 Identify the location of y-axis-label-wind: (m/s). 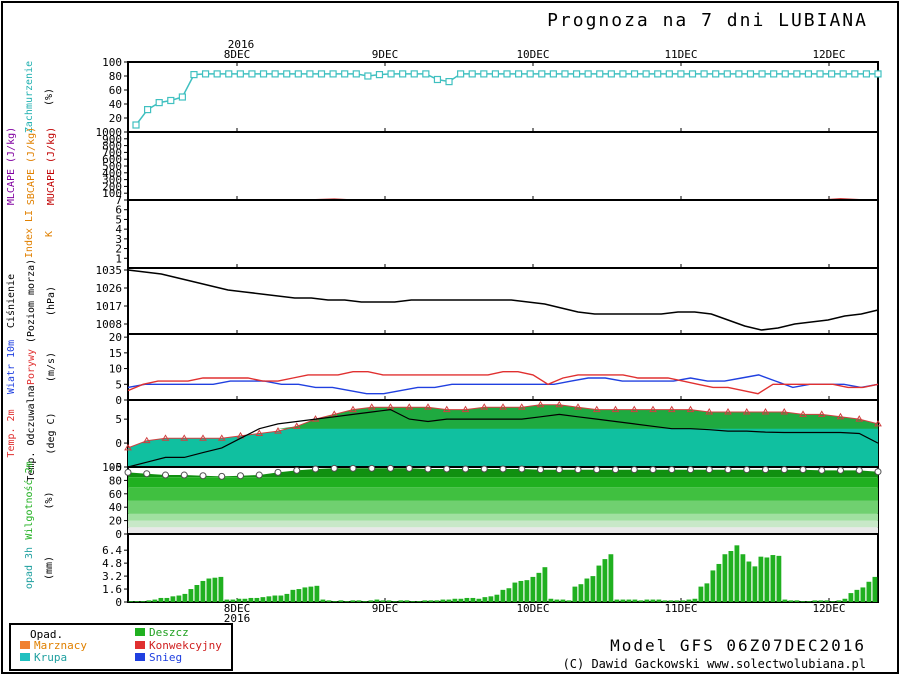
(51, 367).